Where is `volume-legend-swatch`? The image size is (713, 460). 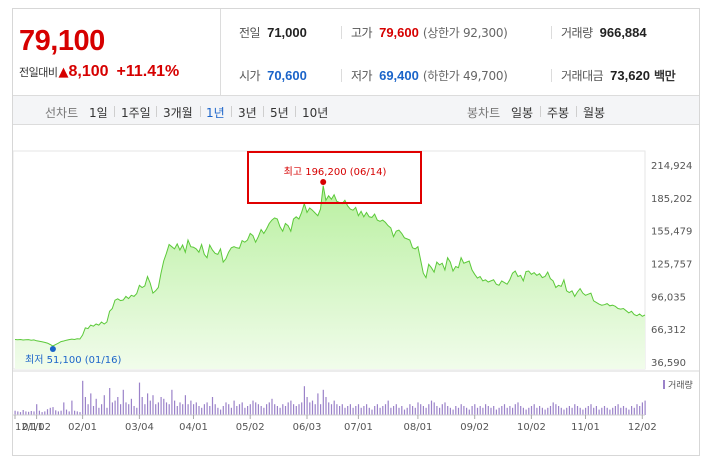
volume-legend-swatch is located at coordinates (664, 384).